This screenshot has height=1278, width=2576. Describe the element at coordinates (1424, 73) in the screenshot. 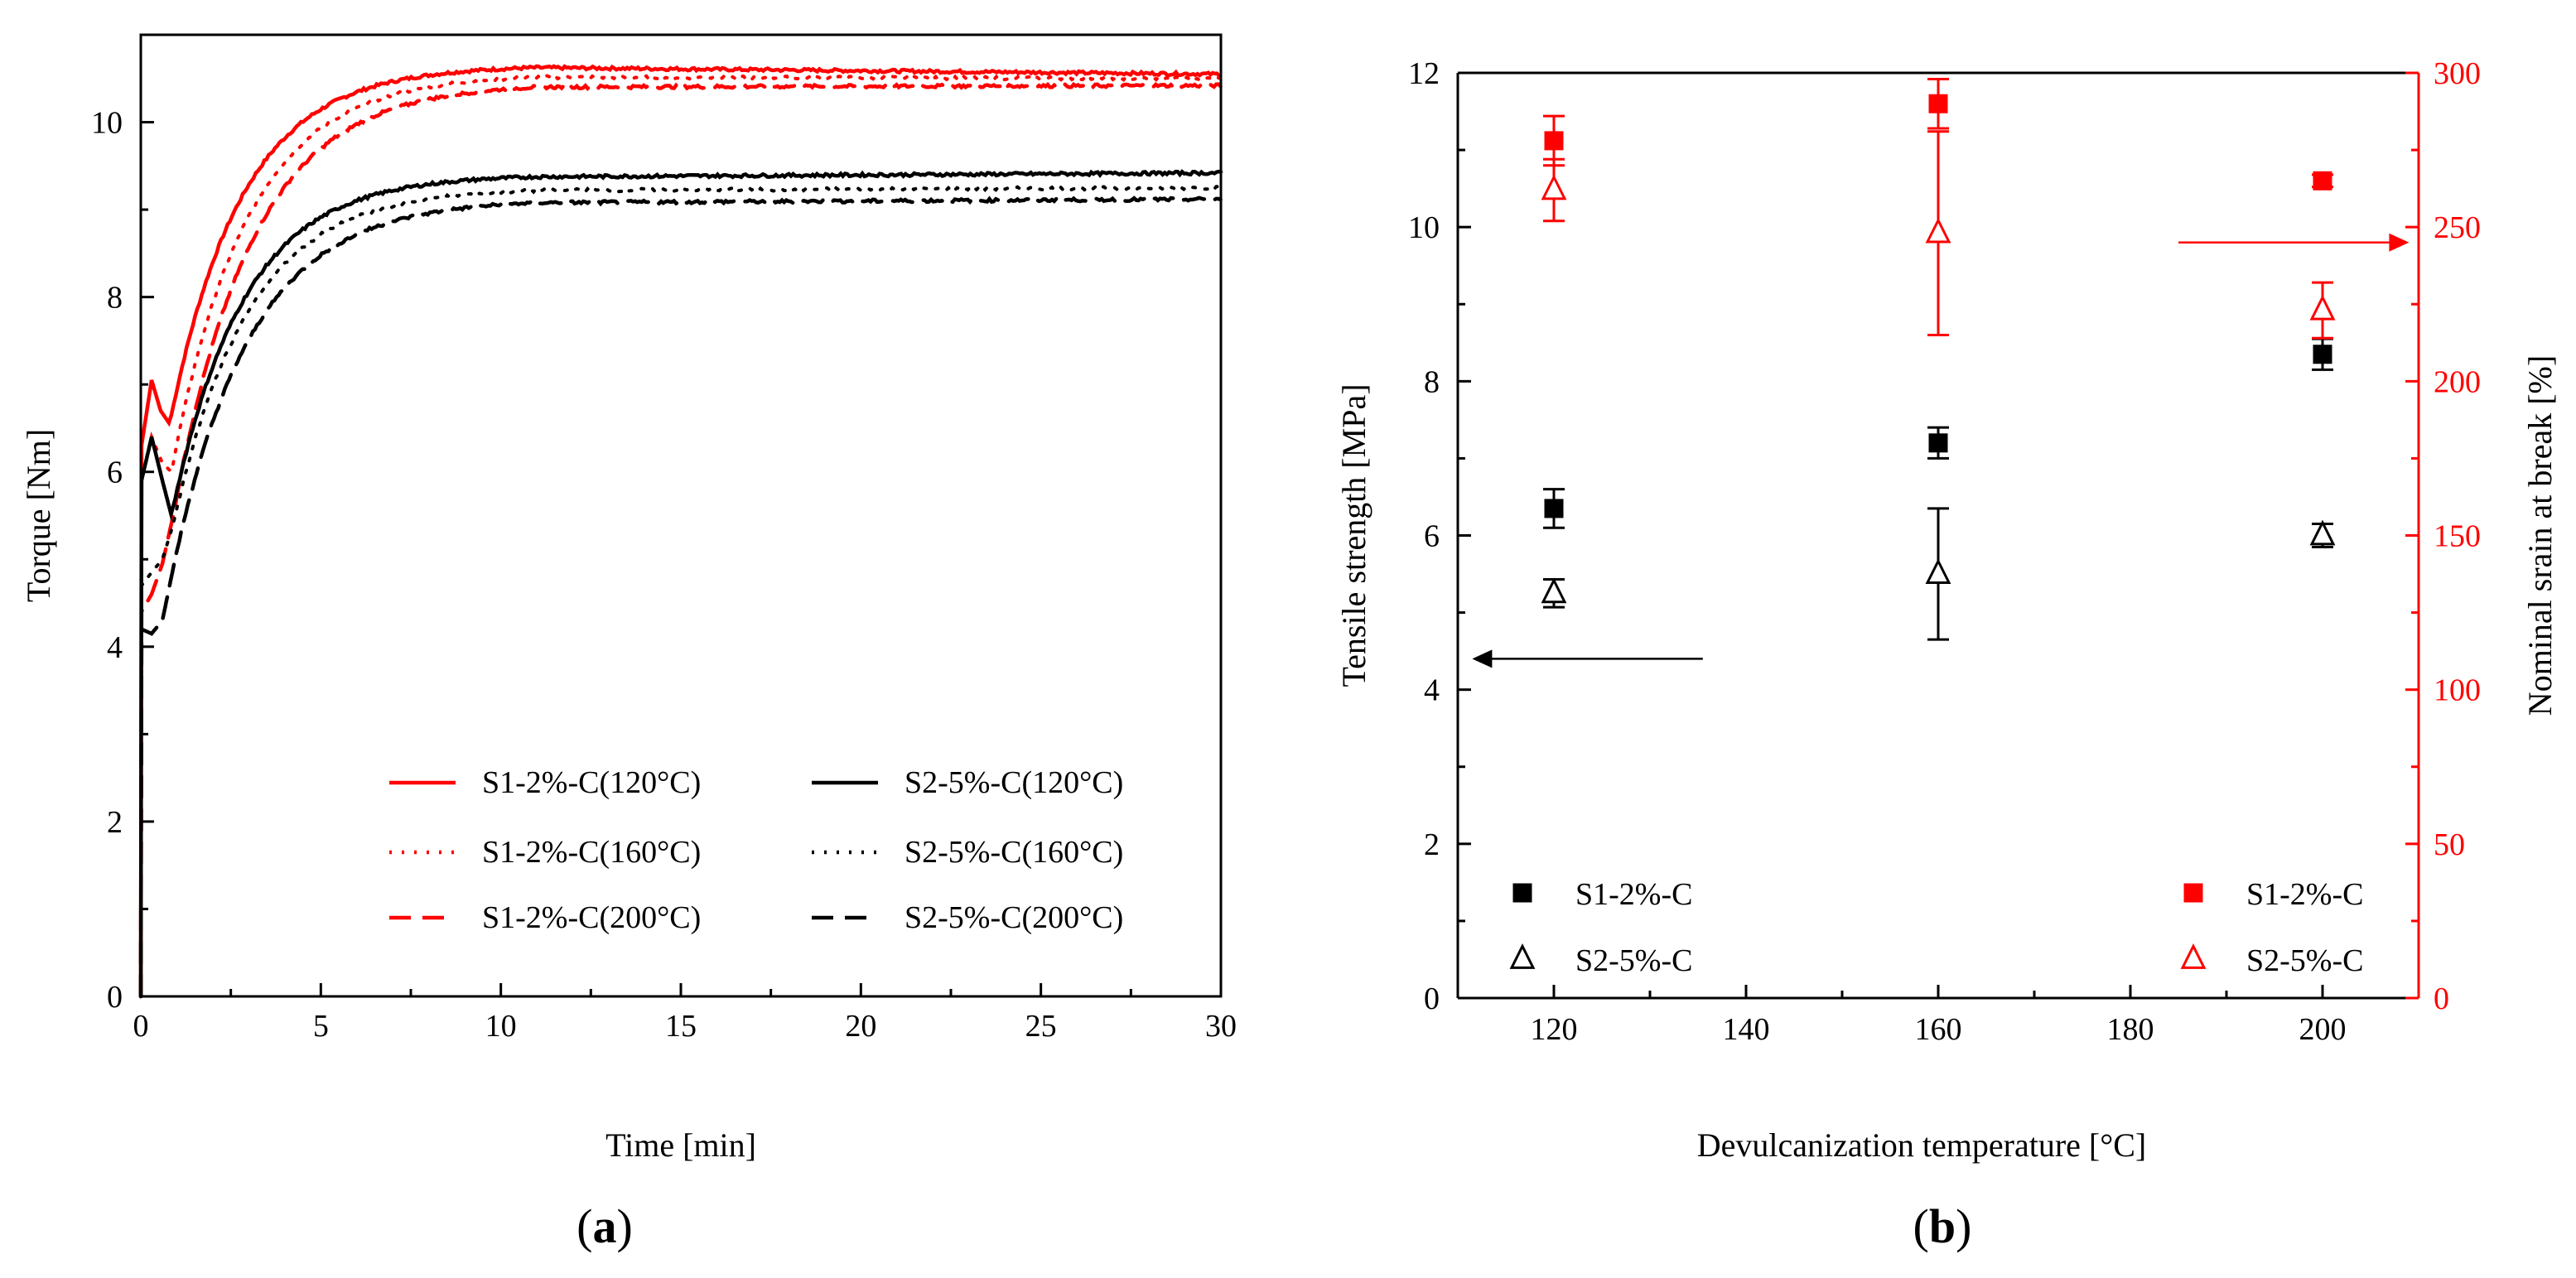

I see `y-tick-label: 12` at that location.